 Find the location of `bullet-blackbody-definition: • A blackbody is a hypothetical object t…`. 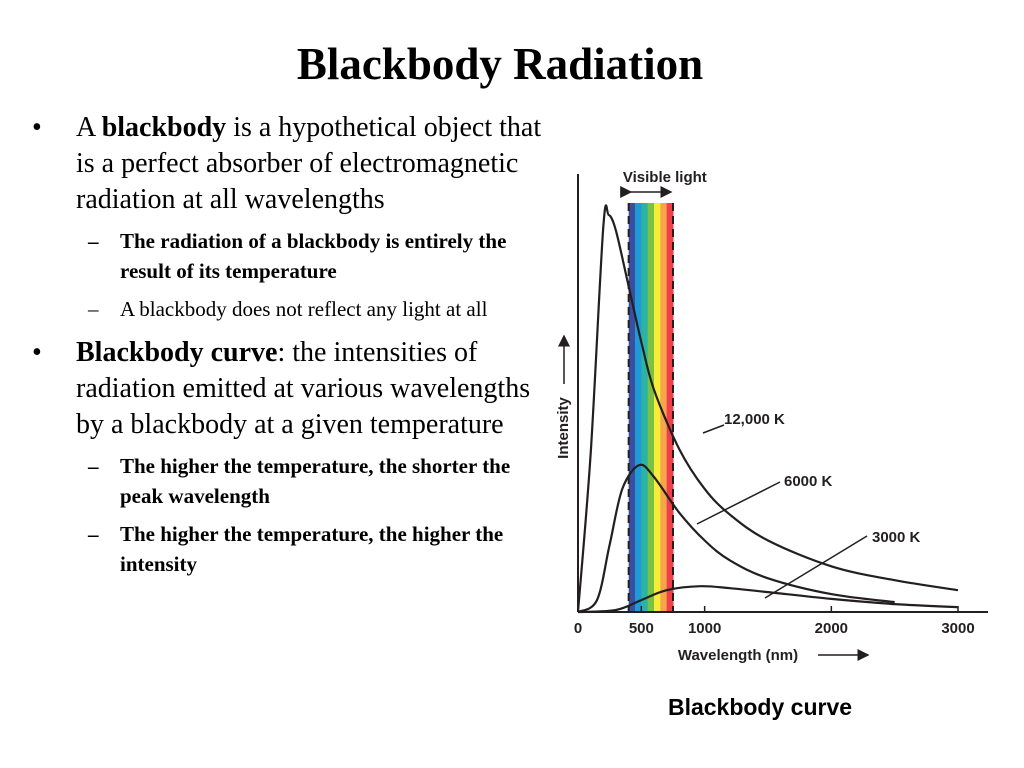

bullet-blackbody-definition: • A blackbody is a hypothetical object t… is located at coordinates (286, 164).